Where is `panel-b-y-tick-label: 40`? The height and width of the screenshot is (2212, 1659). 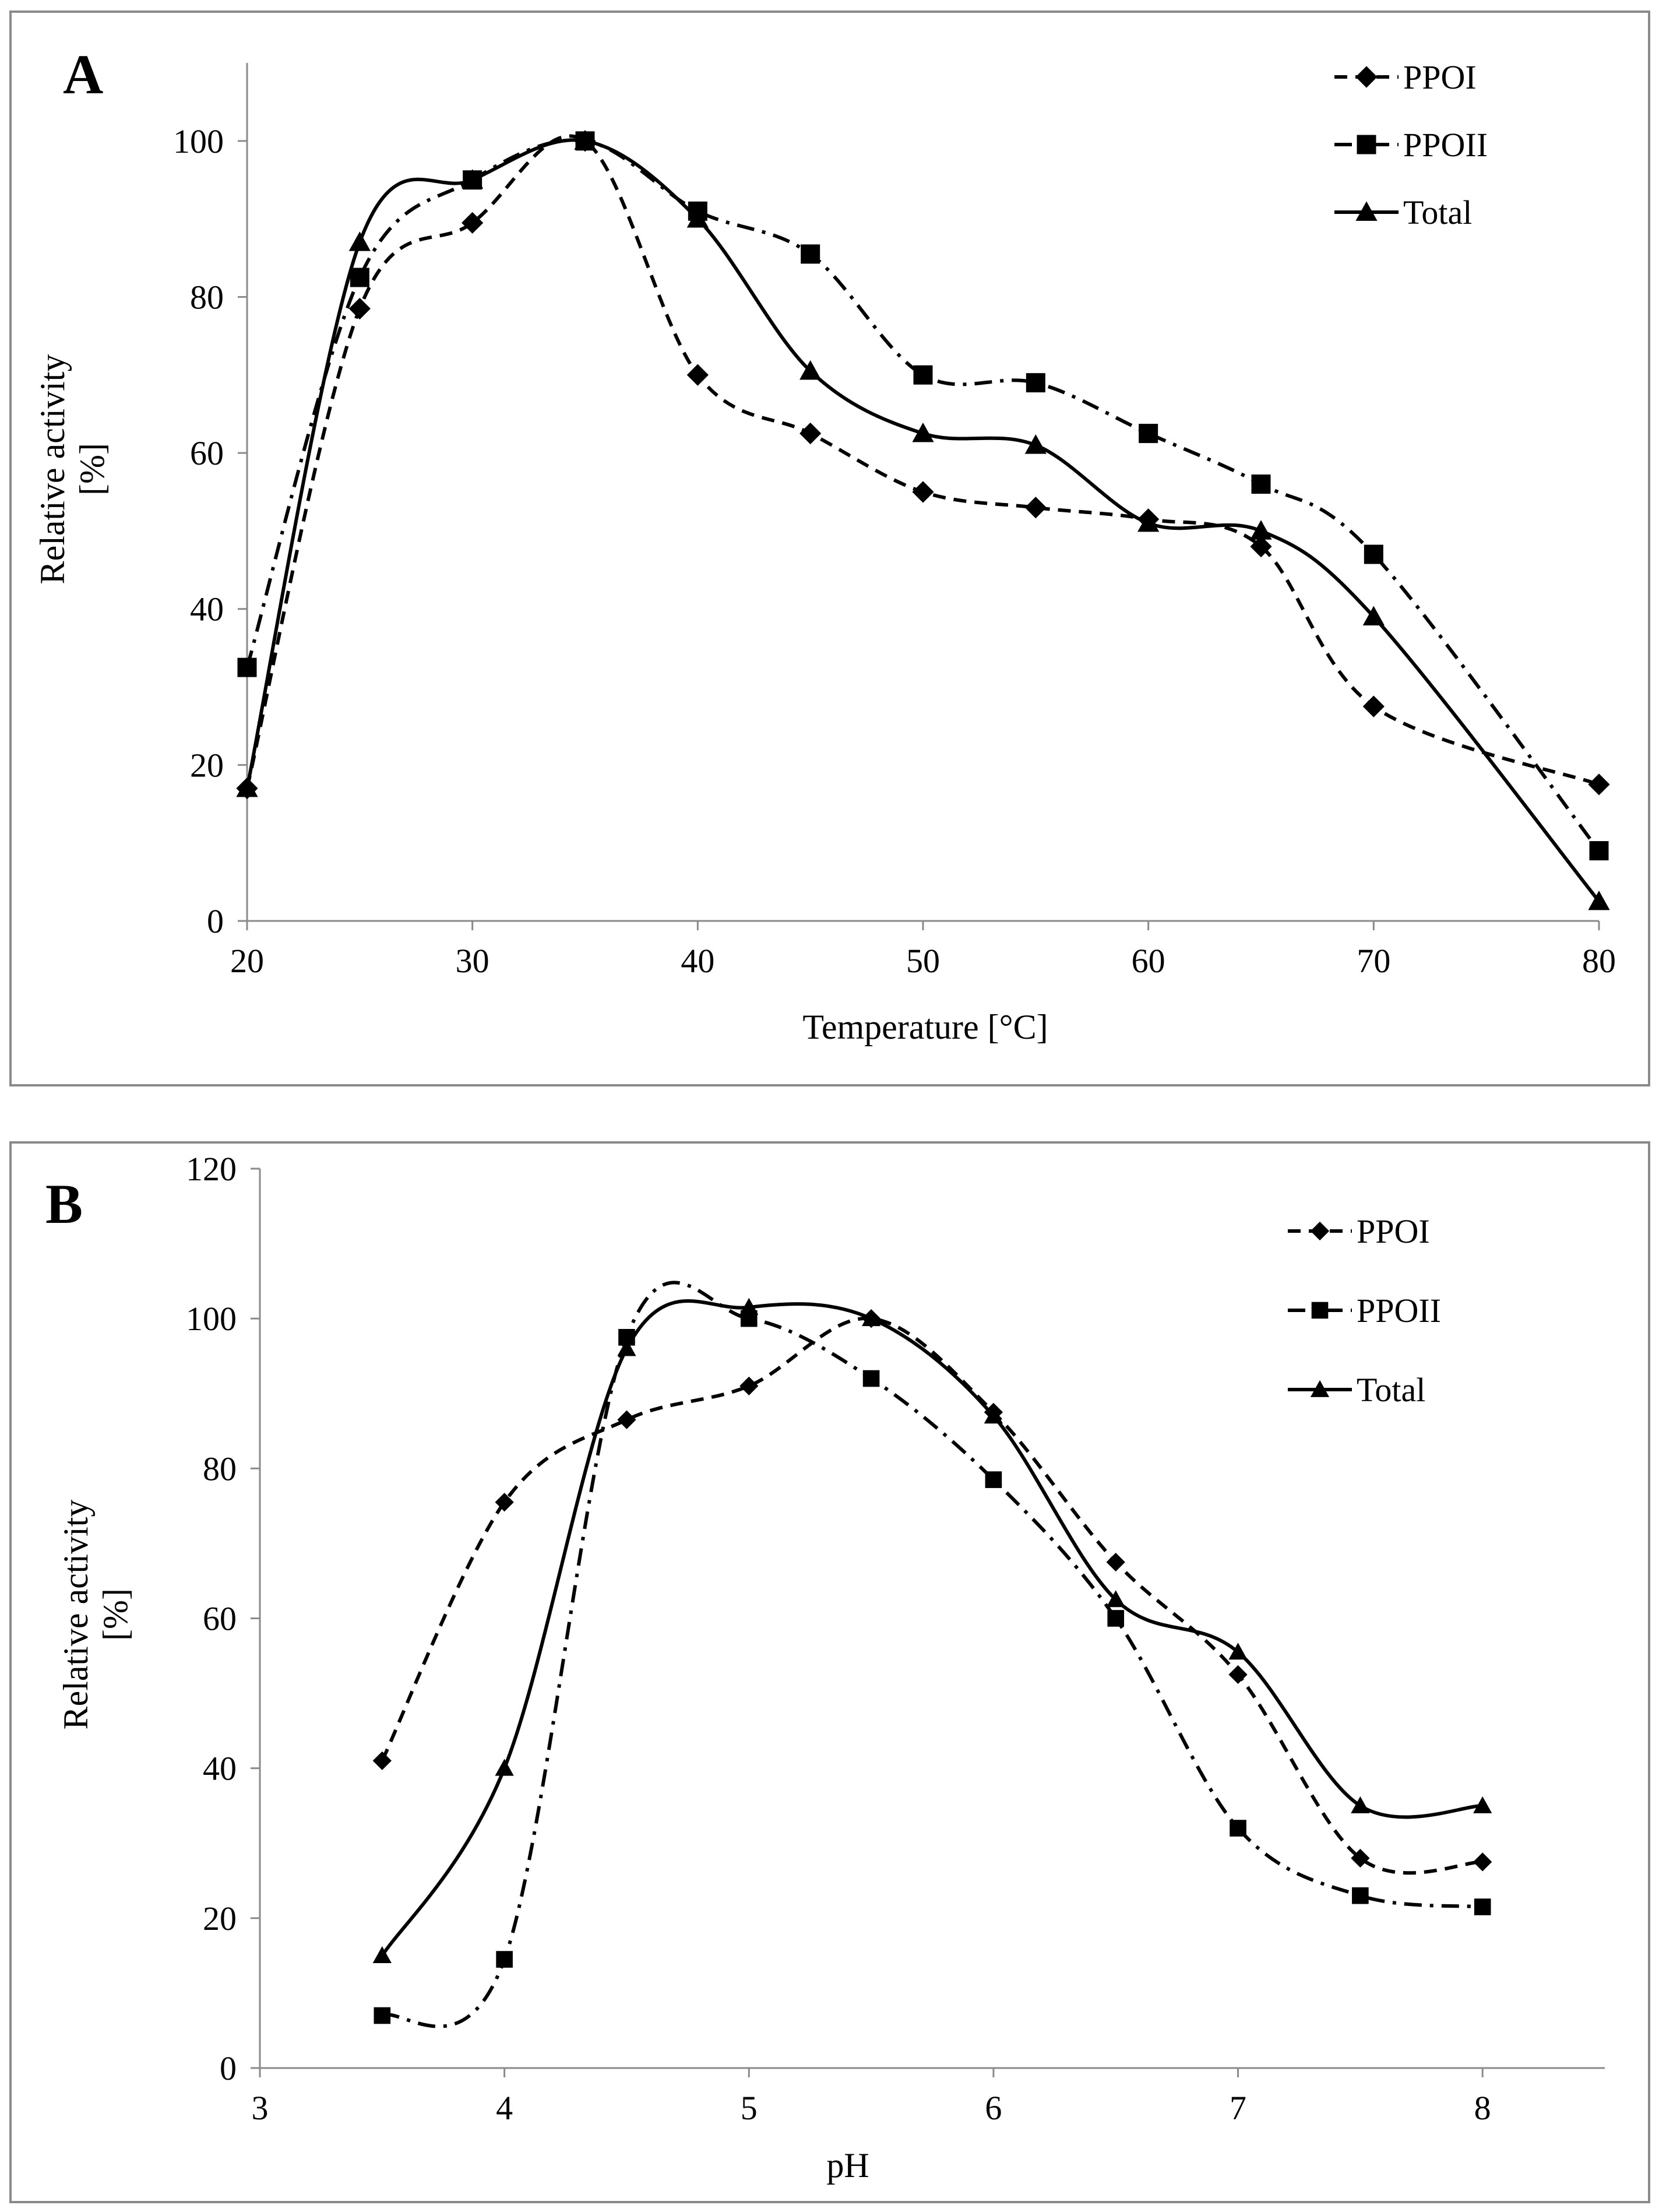 panel-b-y-tick-label: 40 is located at coordinates (220, 1769).